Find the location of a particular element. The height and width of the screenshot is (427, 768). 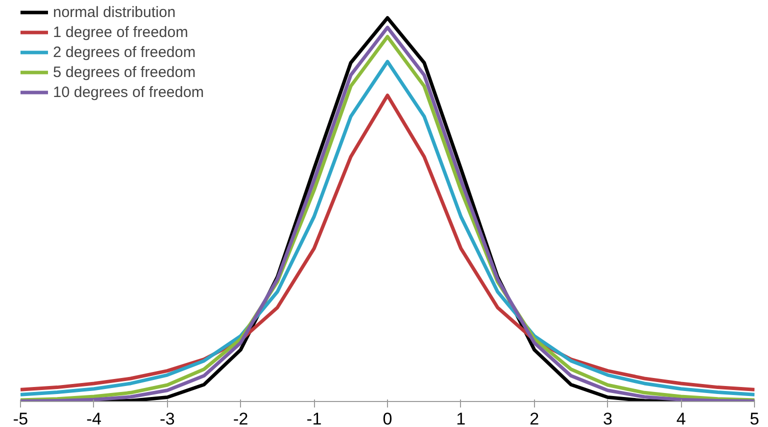

legend-label: 5 degrees of freedom is located at coordinates (124, 72).